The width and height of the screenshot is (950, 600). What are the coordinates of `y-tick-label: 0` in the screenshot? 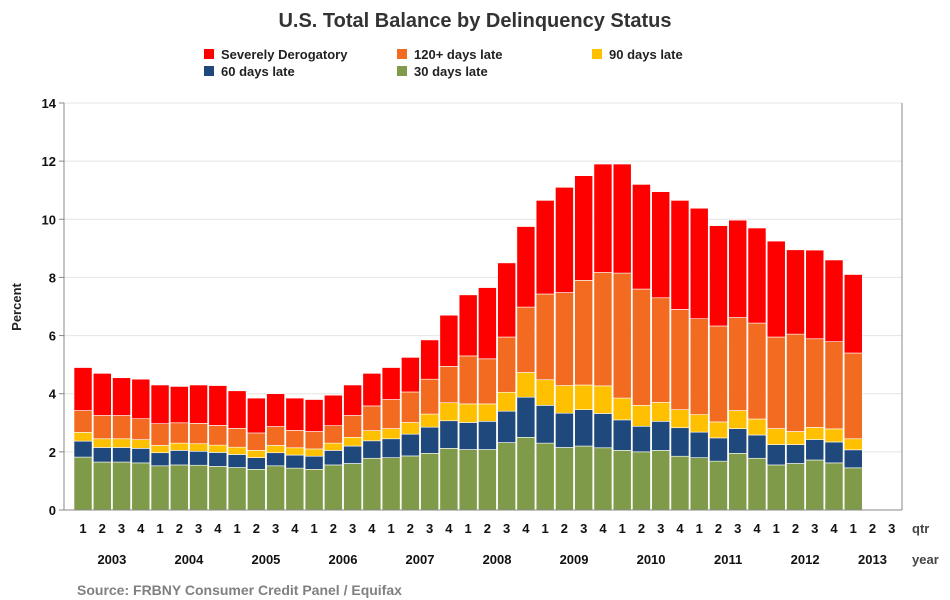 It's located at (52, 510).